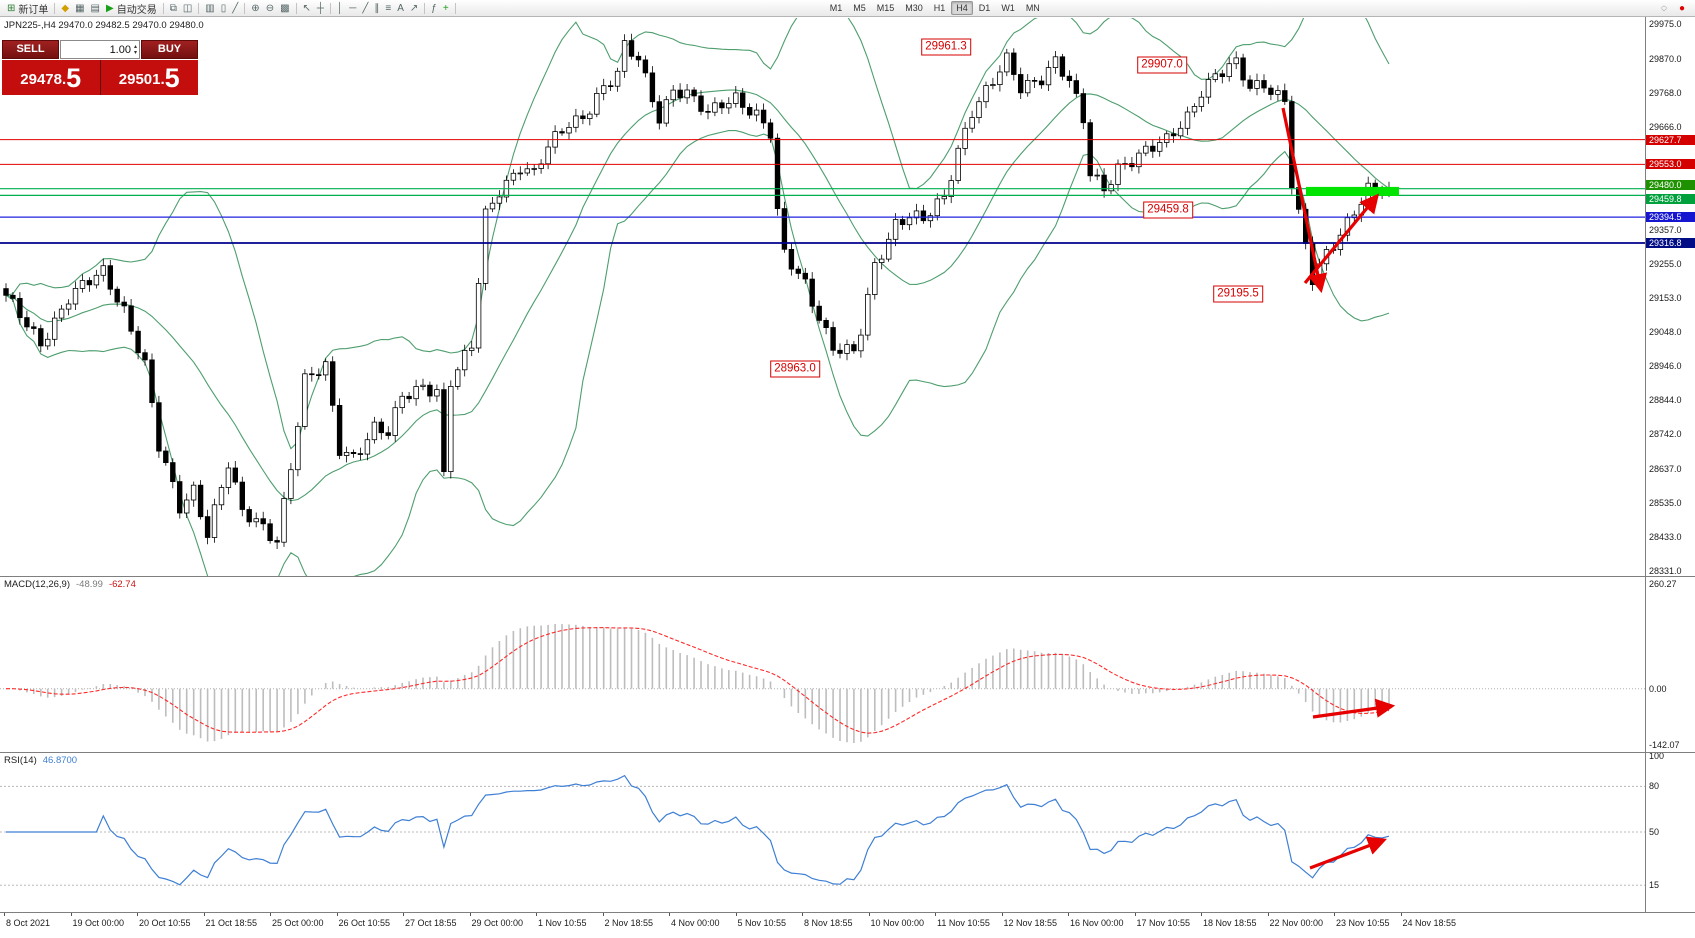 The image size is (1695, 938). Describe the element at coordinates (1674, 8) in the screenshot. I see `toolbar-right-group: ◌ ●` at that location.